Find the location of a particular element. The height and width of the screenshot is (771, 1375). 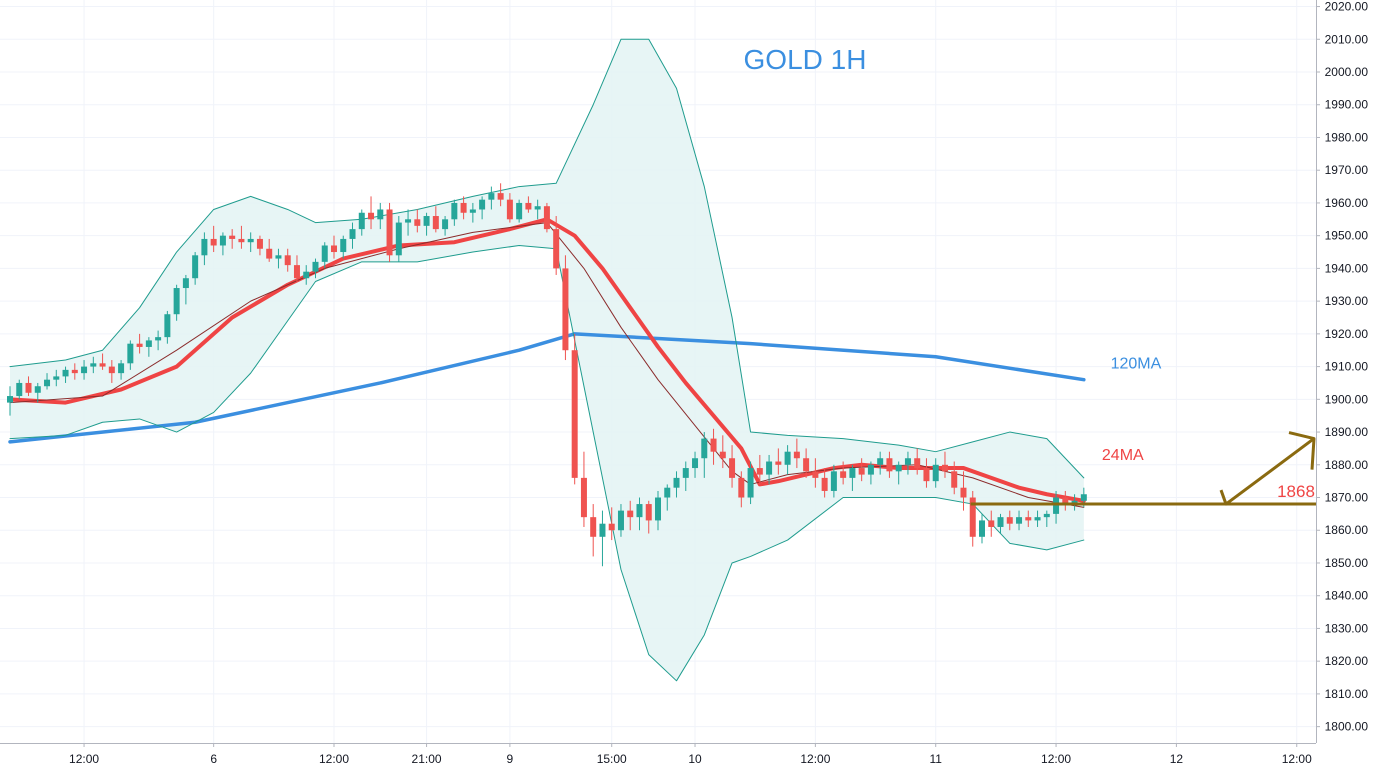

bullish-arrow-head is located at coordinates (1302, 450).